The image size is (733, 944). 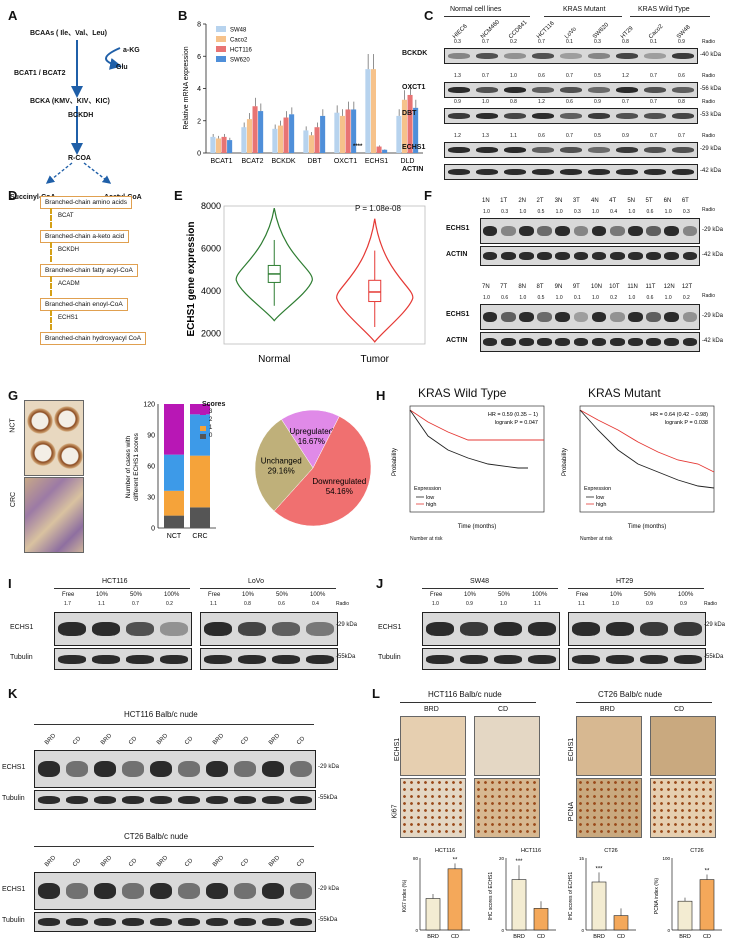 What do you see at coordinates (513, 136) in the screenshot?
I see `c-ratio: 1.1` at bounding box center [513, 136].